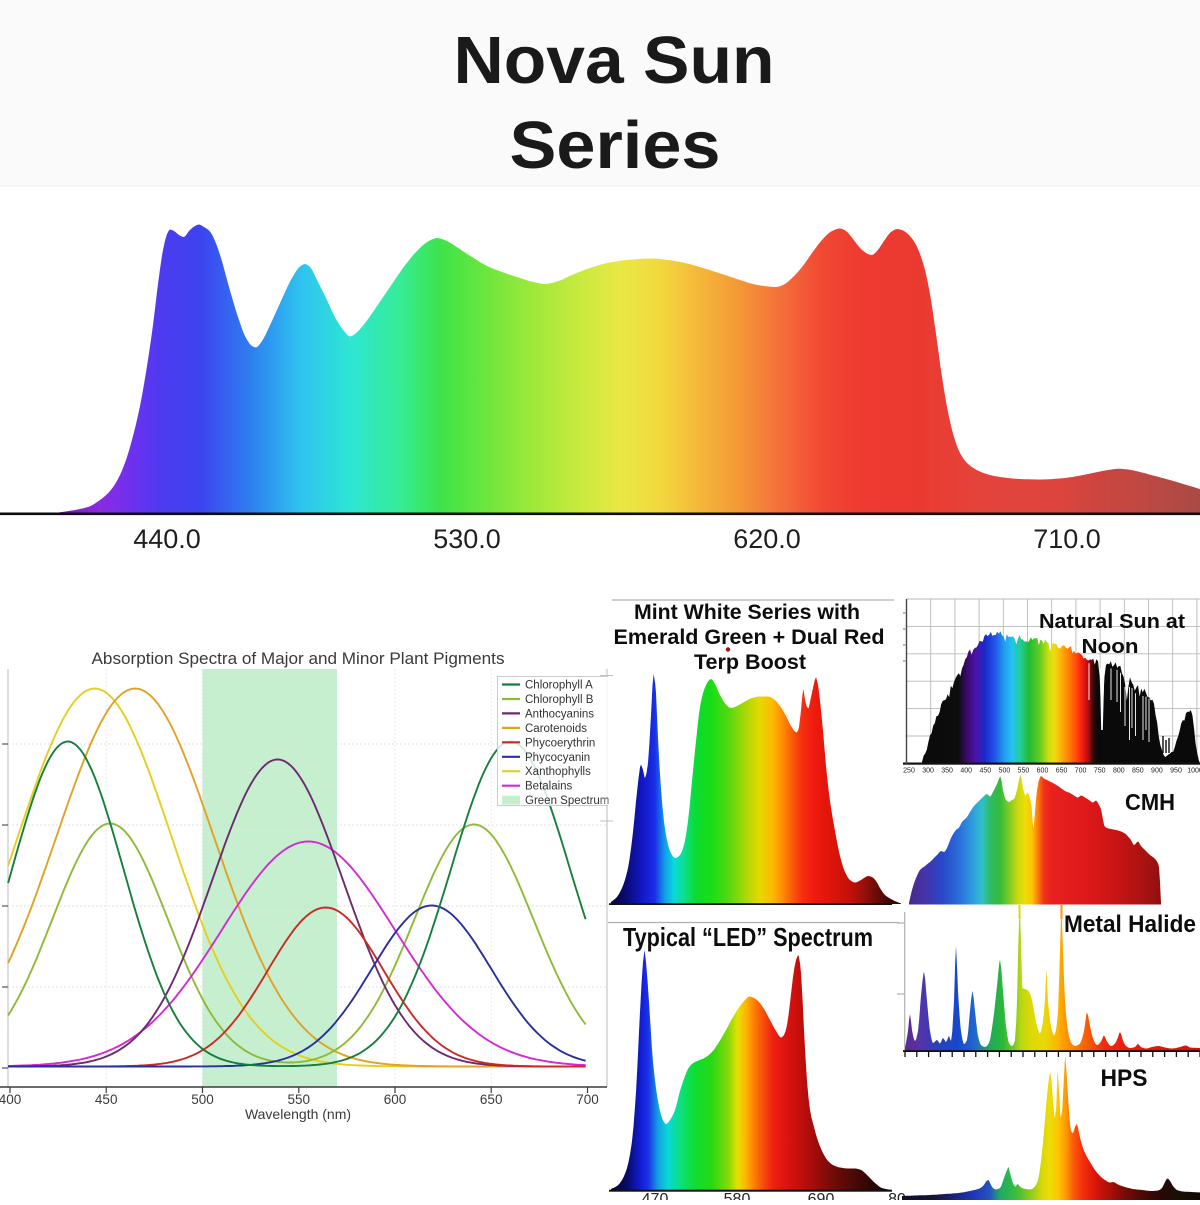 The height and width of the screenshot is (1205, 1200). What do you see at coordinates (1100, 771) in the screenshot?
I see `svg-text: 750` at bounding box center [1100, 771].